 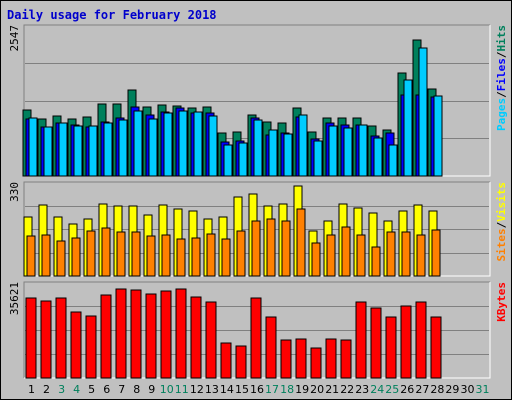 What do you see at coordinates (362, 389) in the screenshot?
I see `day-label: 23` at bounding box center [362, 389].